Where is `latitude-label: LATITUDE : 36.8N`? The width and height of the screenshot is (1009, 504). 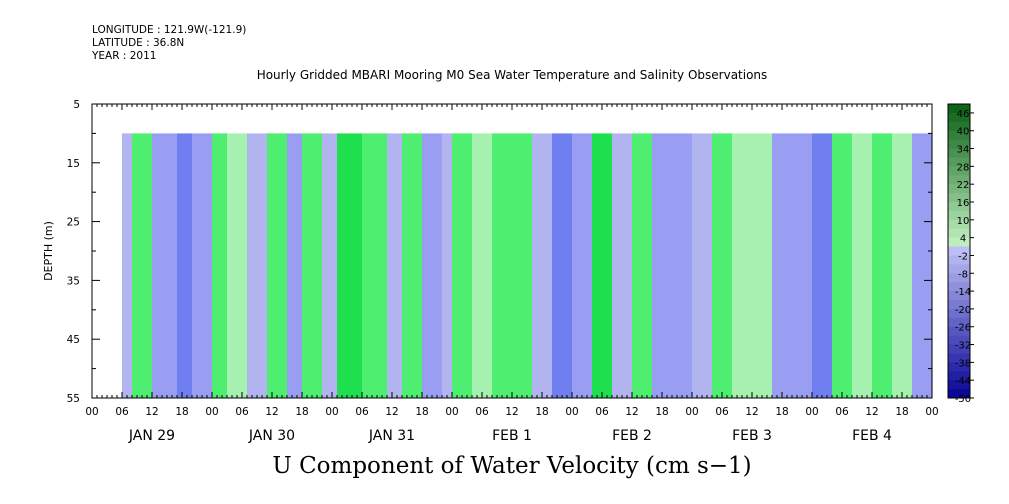 latitude-label: LATITUDE : 36.8N is located at coordinates (138, 43).